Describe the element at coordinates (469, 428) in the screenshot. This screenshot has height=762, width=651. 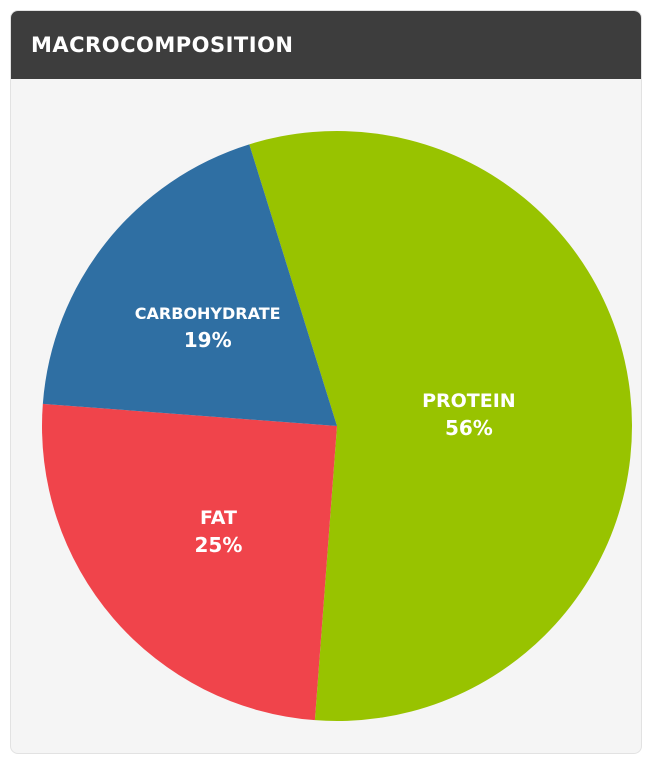
I see `slice-value-protein: 56%` at that location.